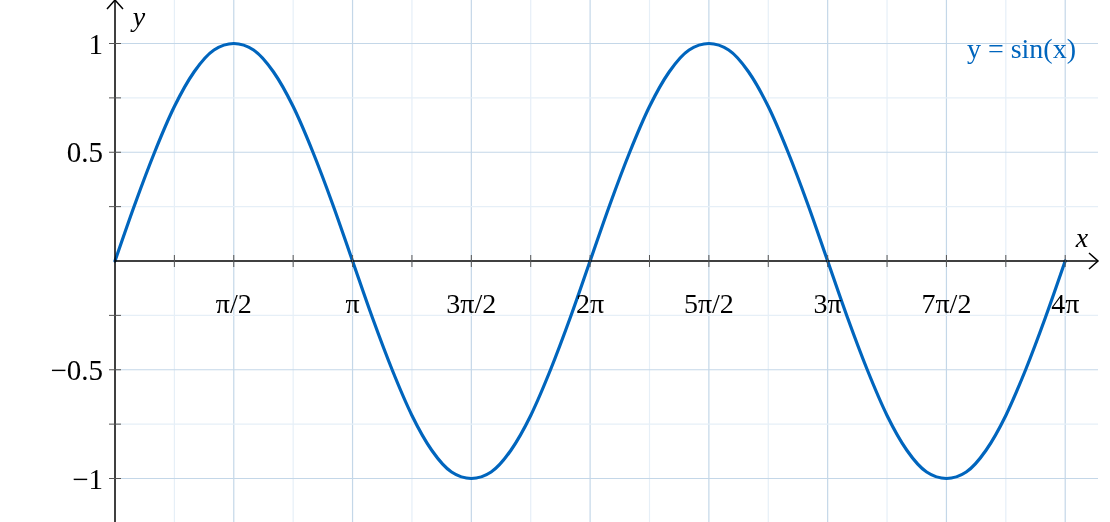 The image size is (1110, 522). What do you see at coordinates (233, 303) in the screenshot?
I see `x-tick-label: π/2` at bounding box center [233, 303].